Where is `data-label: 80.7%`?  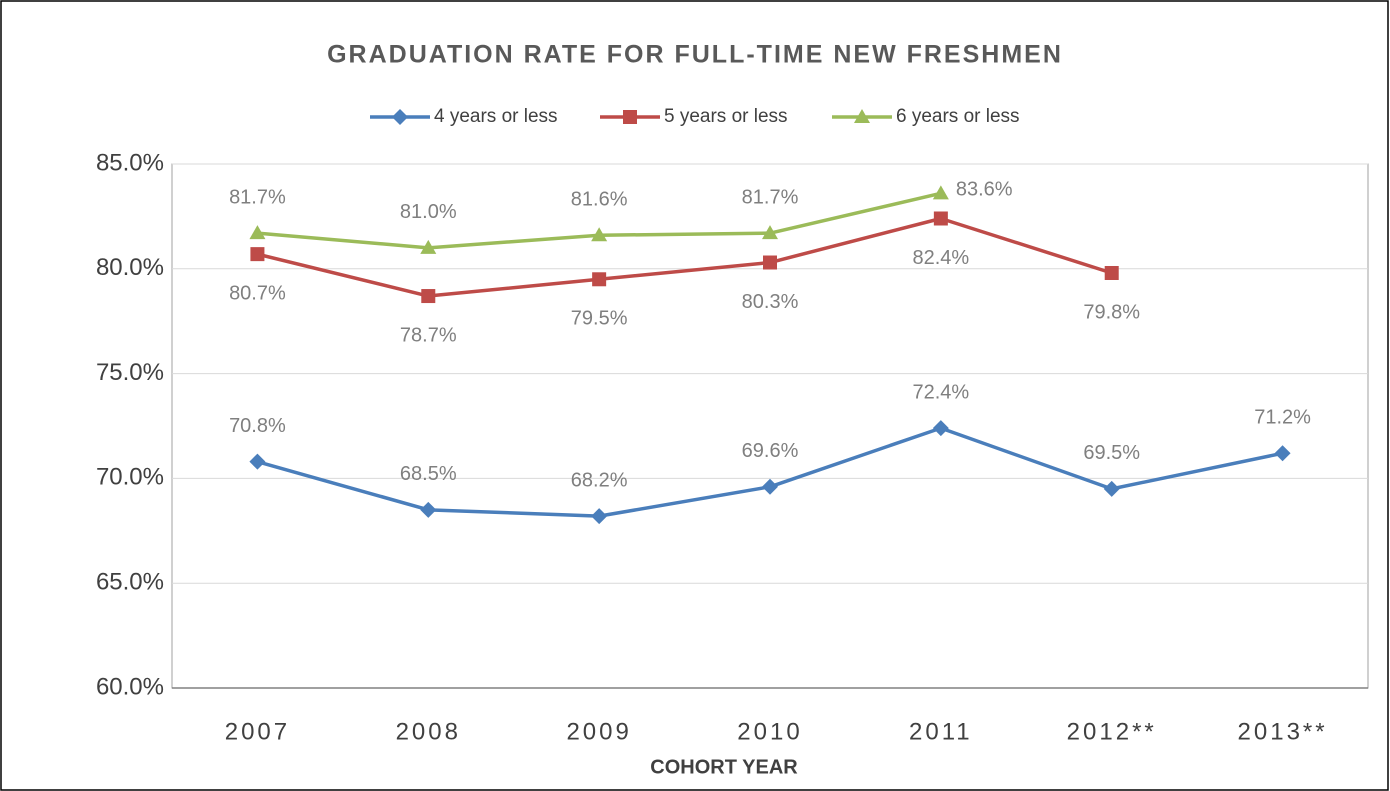 data-label: 80.7% is located at coordinates (257, 293).